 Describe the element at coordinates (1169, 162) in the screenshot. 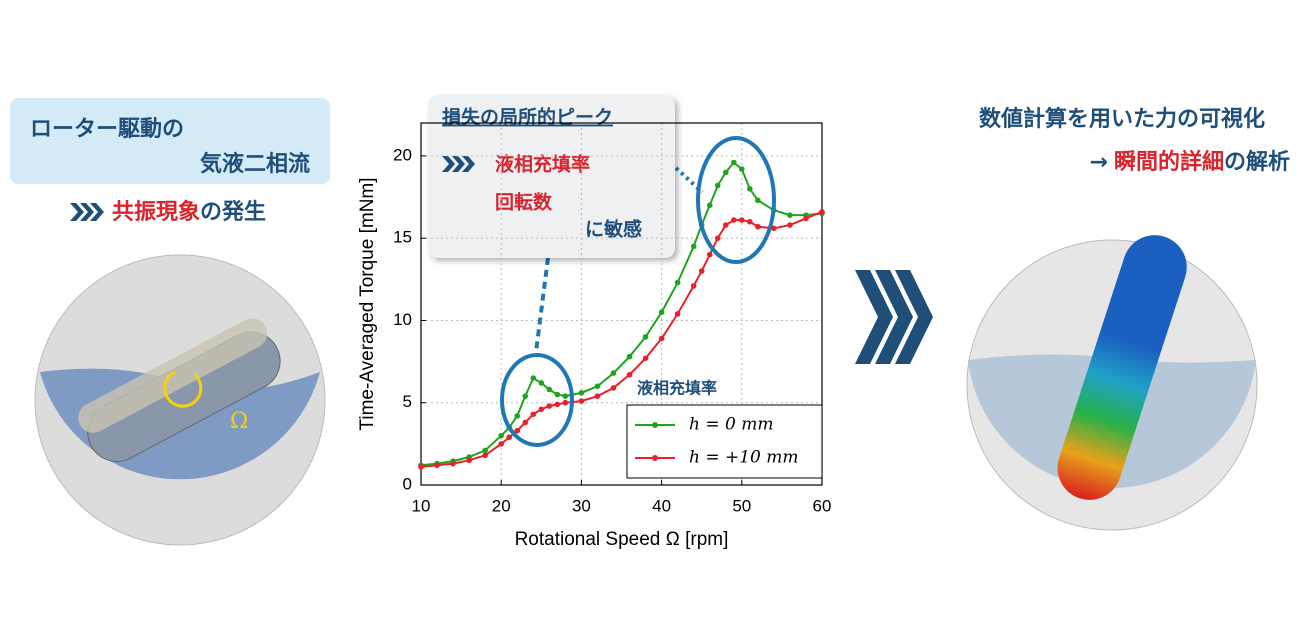

I see `highlight: 瞬間的詳細` at that location.